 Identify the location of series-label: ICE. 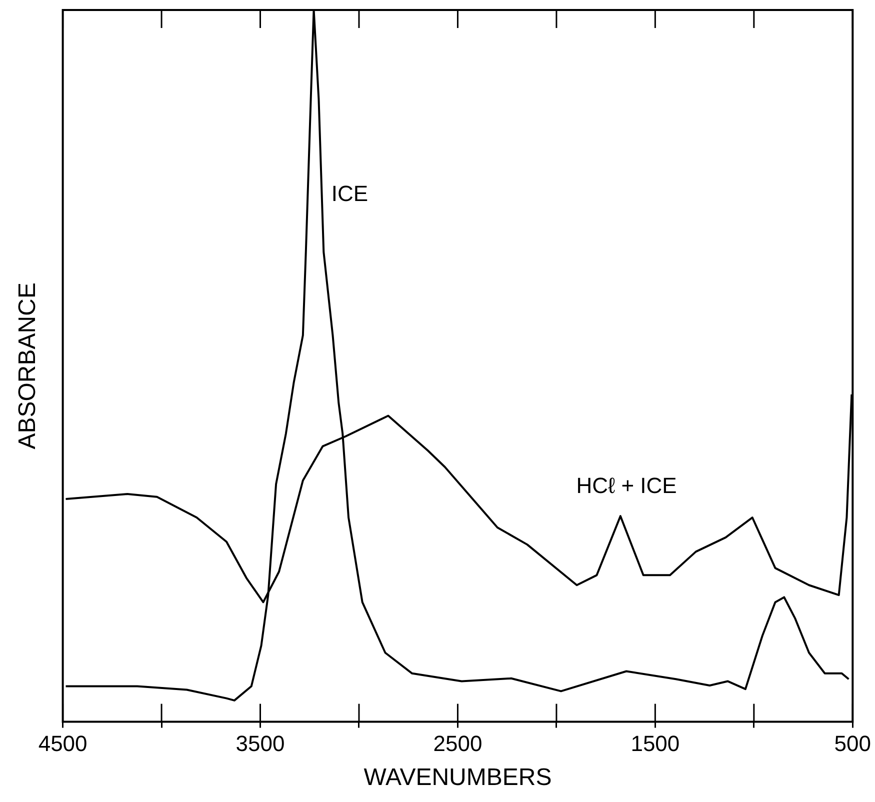
(349, 193).